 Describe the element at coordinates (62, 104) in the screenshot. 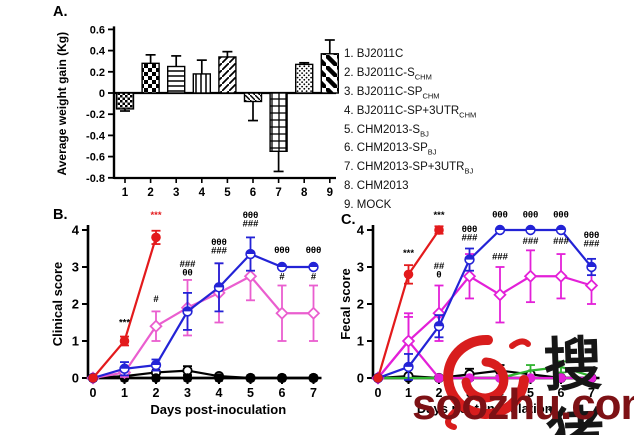

I see `svg-text: Average weight gain (Kg)` at that location.